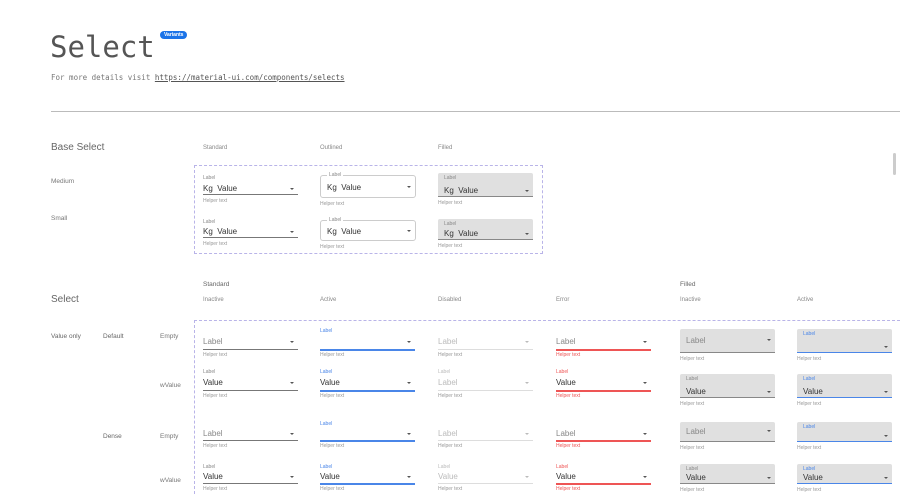 The image size is (900, 494). I want to click on row-dense: Dense, so click(112, 436).